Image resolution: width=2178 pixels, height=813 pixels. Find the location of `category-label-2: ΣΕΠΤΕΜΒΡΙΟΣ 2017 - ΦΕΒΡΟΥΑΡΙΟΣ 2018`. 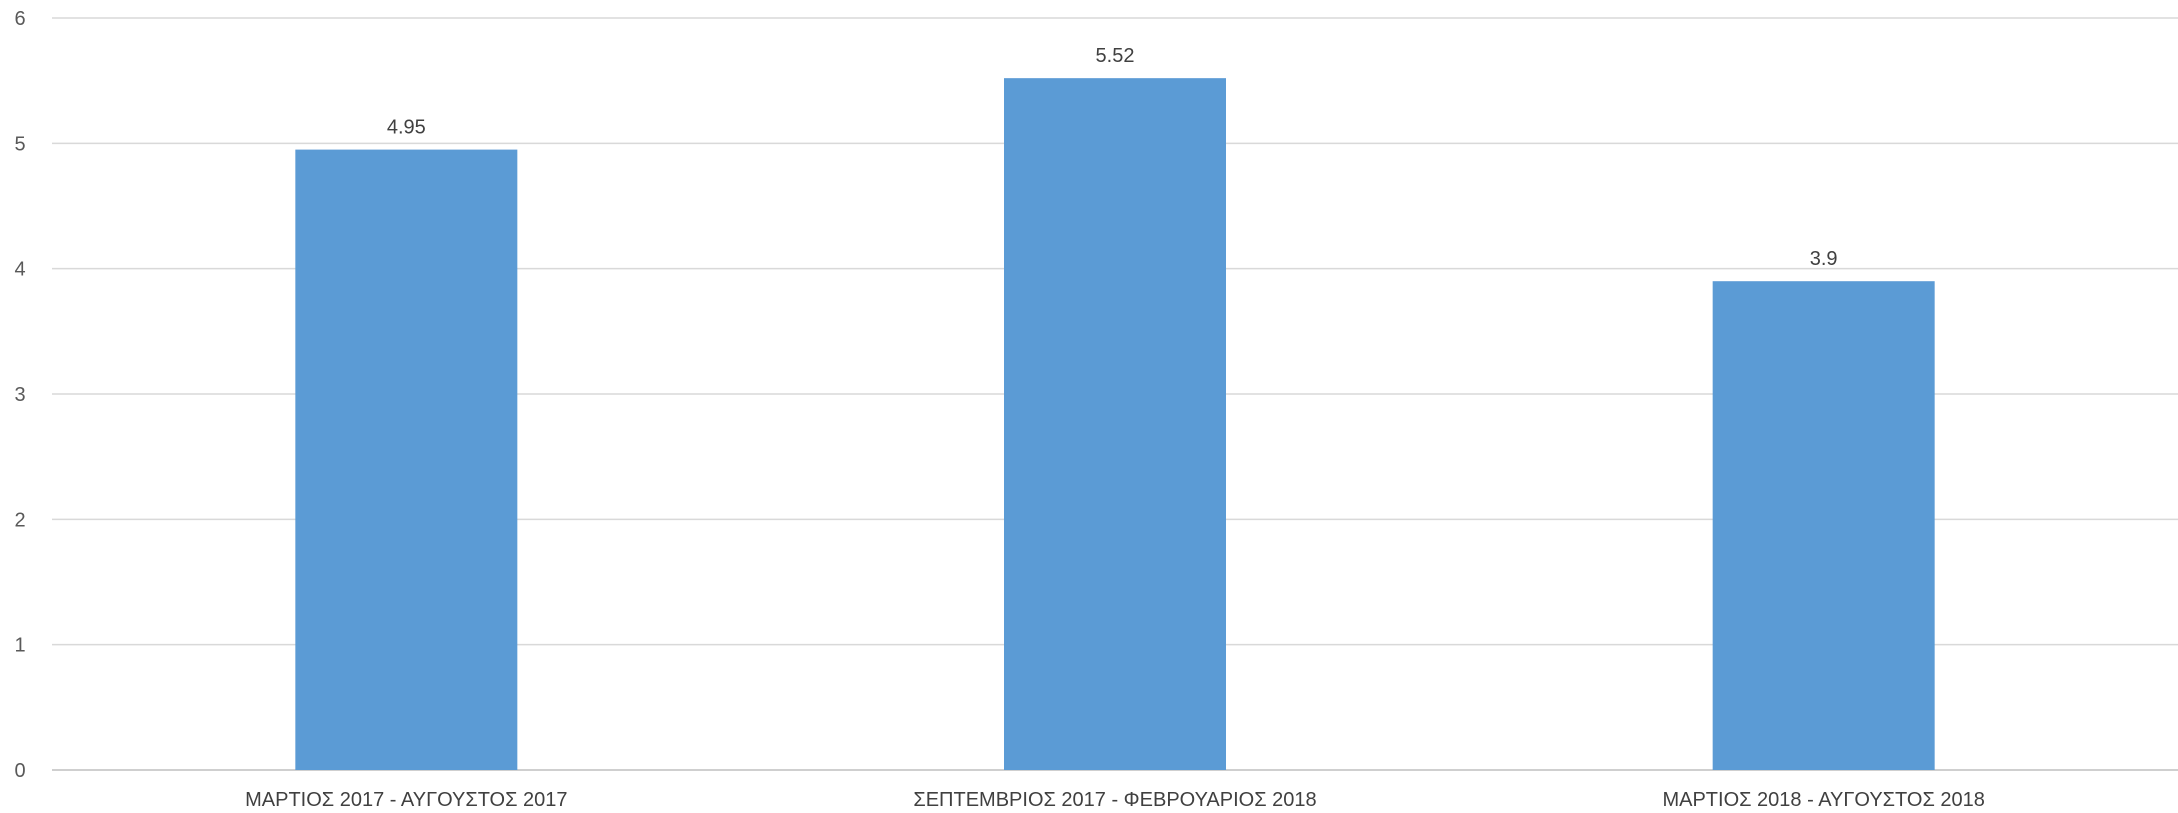

category-label-2: ΣΕΠΤΕΜΒΡΙΟΣ 2017 - ΦΕΒΡΟΥΑΡΙΟΣ 2018 is located at coordinates (1114, 800).